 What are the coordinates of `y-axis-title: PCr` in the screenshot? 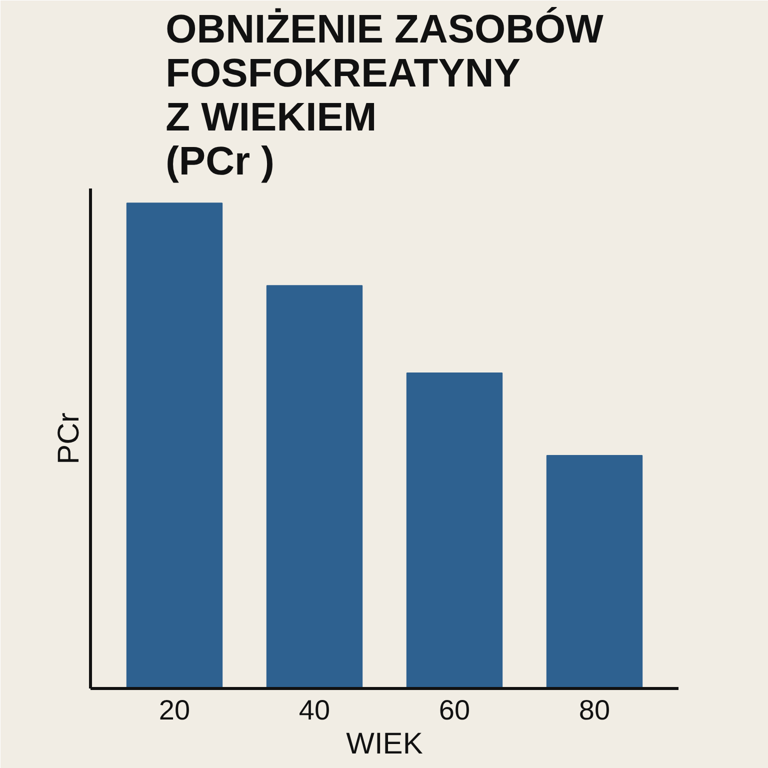 It's located at (69, 438).